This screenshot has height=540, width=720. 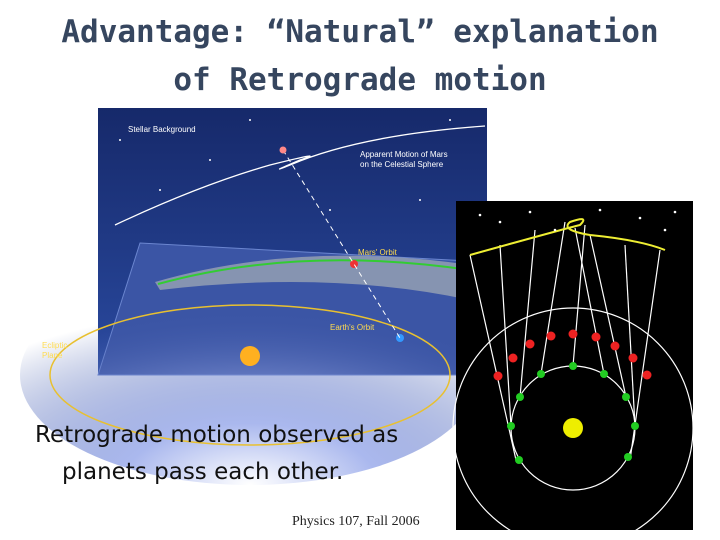 I want to click on figure-label: Ecliptic, so click(x=54, y=345).